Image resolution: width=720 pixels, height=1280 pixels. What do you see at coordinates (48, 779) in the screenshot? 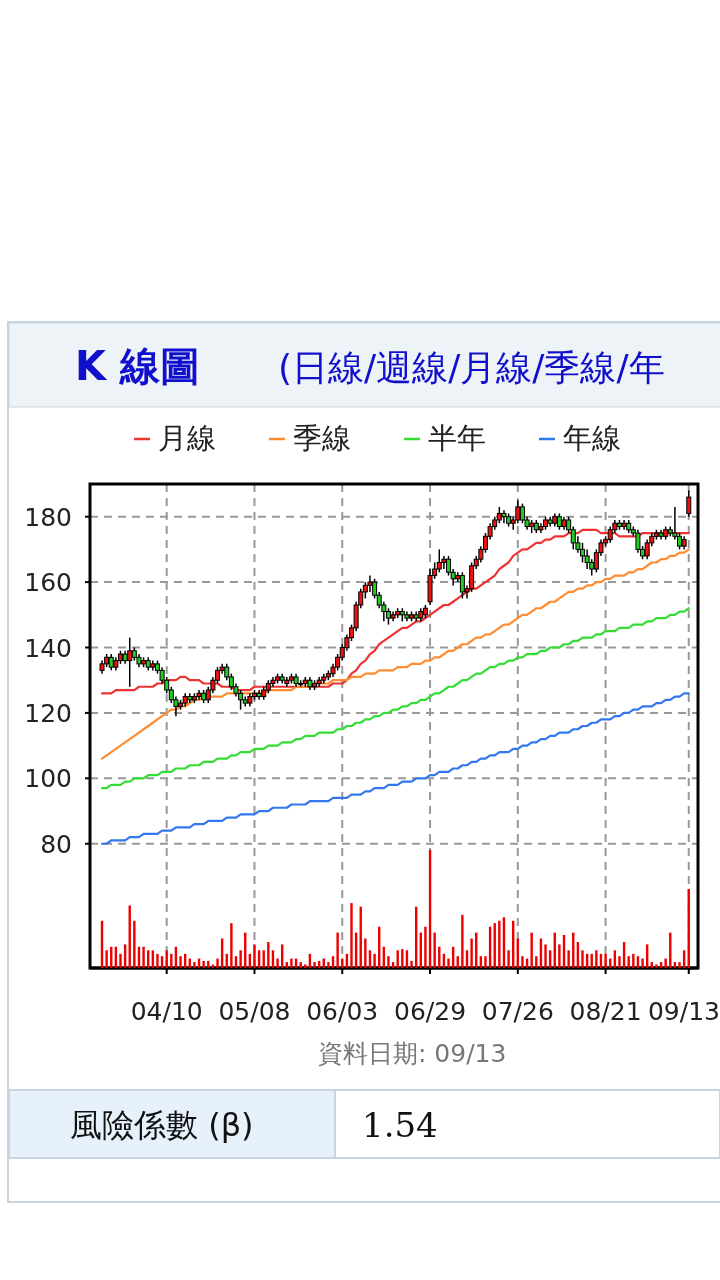
I see `y-tick-label: 100` at bounding box center [48, 779].